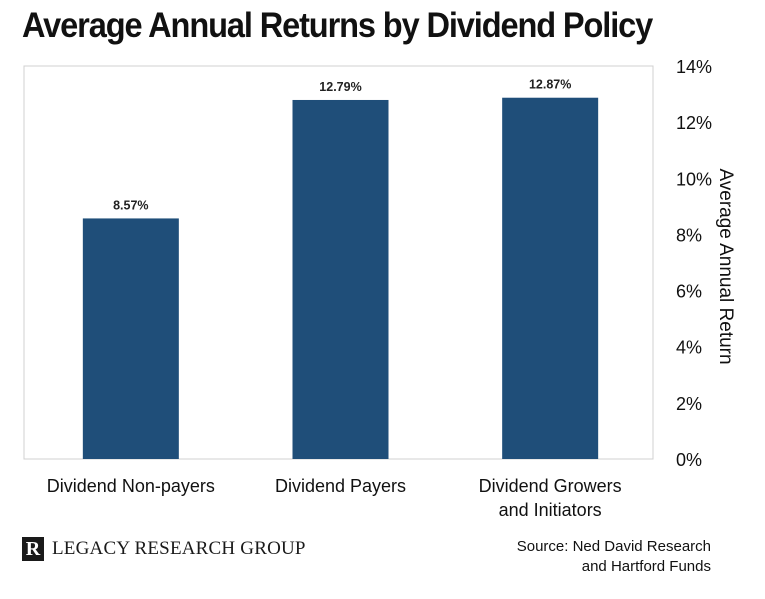 Image resolution: width=765 pixels, height=599 pixels. Describe the element at coordinates (550, 498) in the screenshot. I see `x-category-label: Dividend Growers and Initiators` at that location.